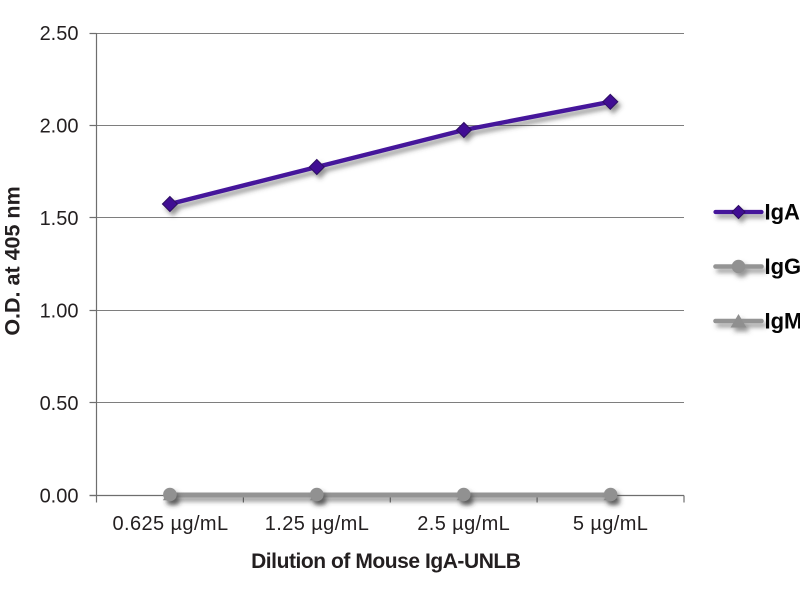 This screenshot has width=800, height=600. Describe the element at coordinates (463, 524) in the screenshot. I see `svg-text: 2.5 µg/mL` at that location.